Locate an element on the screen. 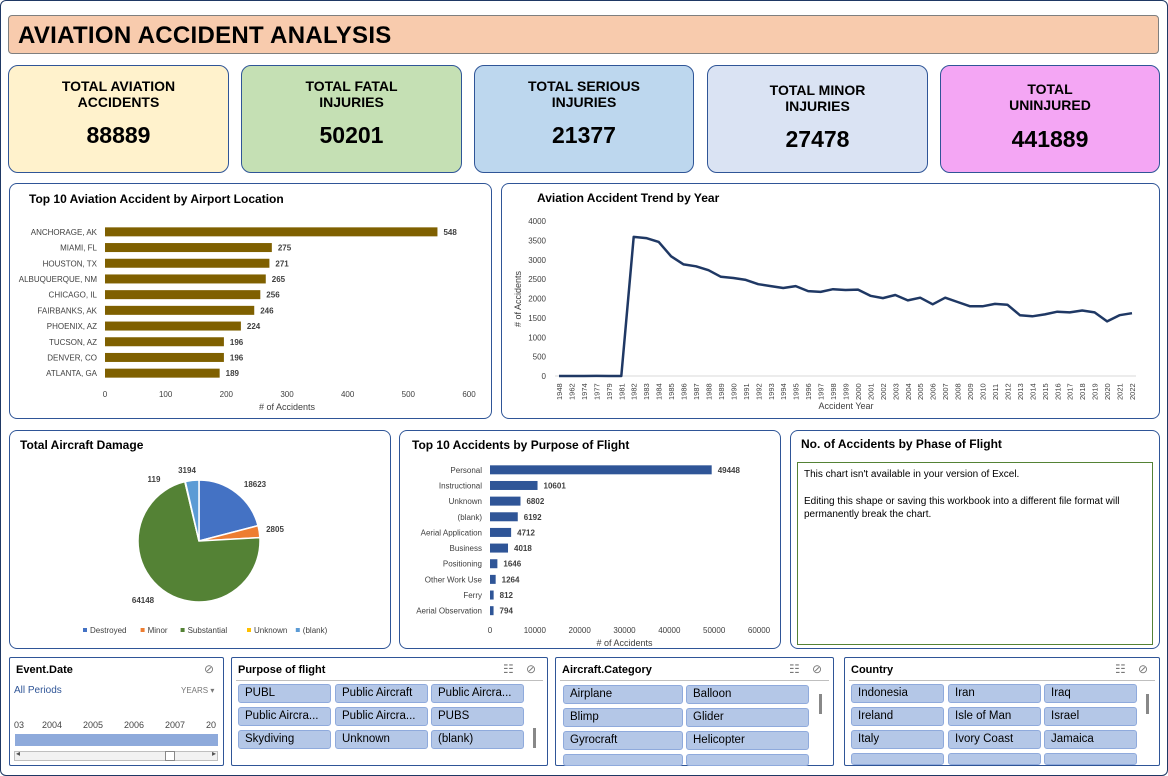 The image size is (1168, 776). scroll-right-icon: ▸ is located at coordinates (213, 753).